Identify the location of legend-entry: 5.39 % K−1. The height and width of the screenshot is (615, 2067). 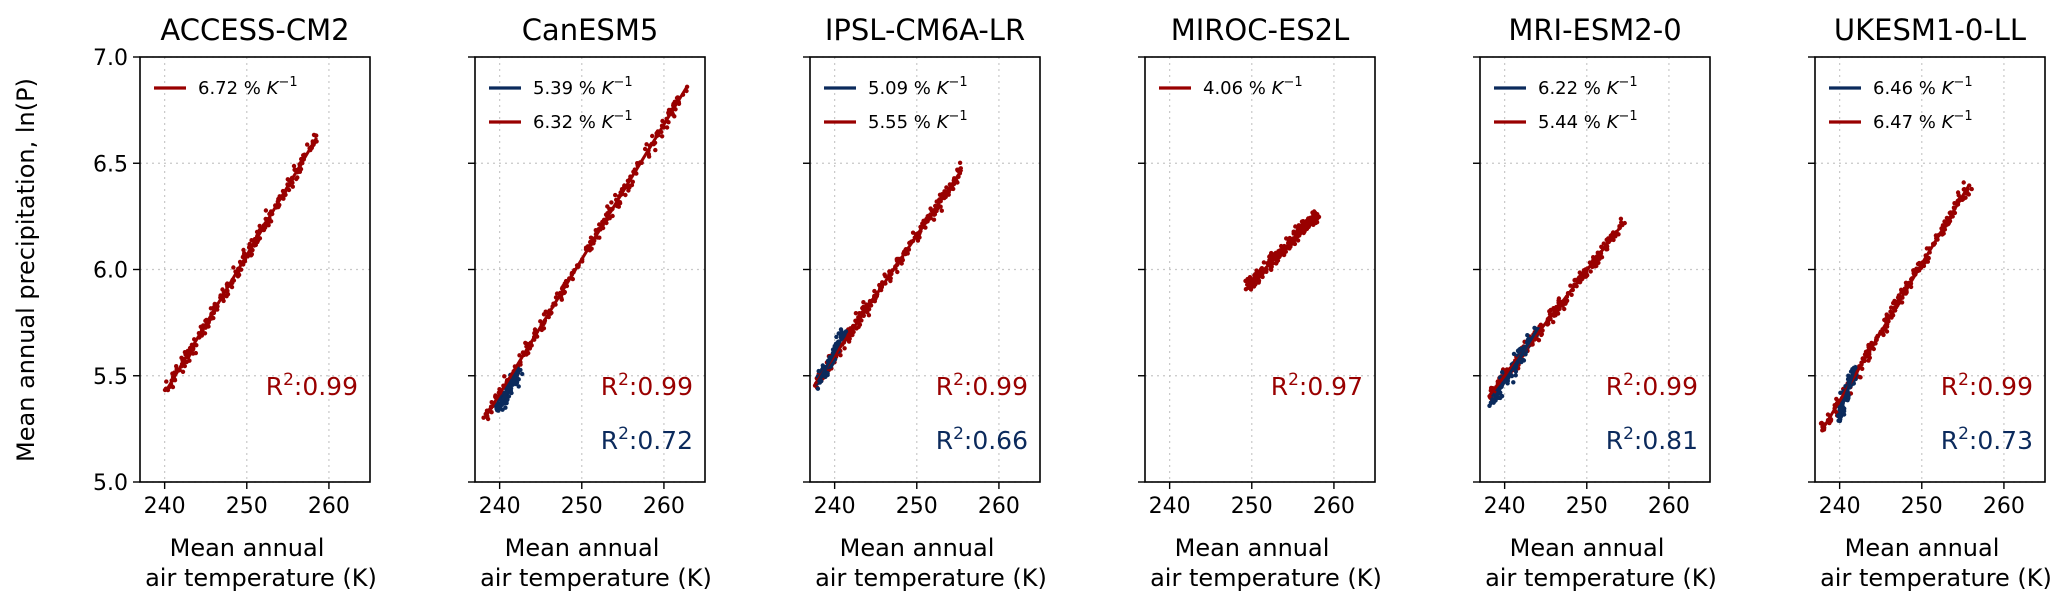
(583, 87).